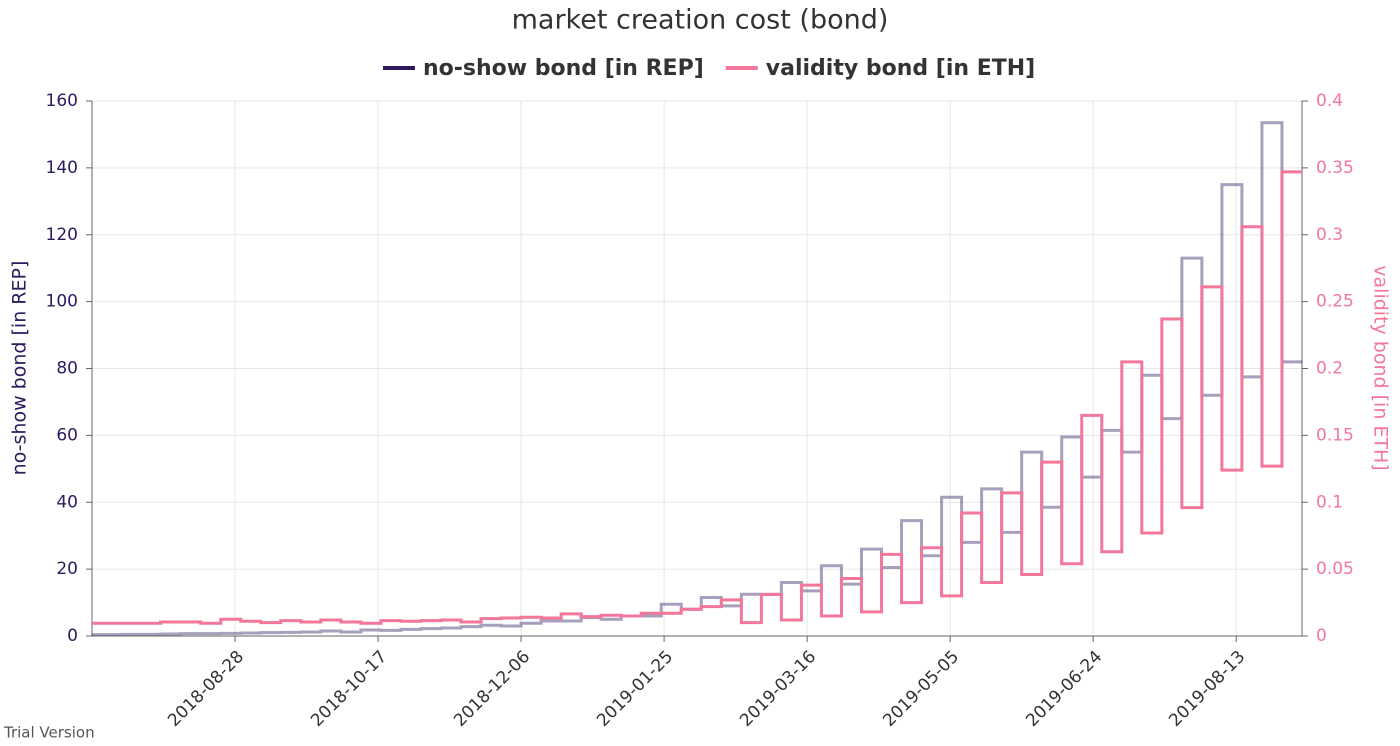 The width and height of the screenshot is (1400, 746). Describe the element at coordinates (635, 689) in the screenshot. I see `x-tick-label: 2019-01-25` at that location.